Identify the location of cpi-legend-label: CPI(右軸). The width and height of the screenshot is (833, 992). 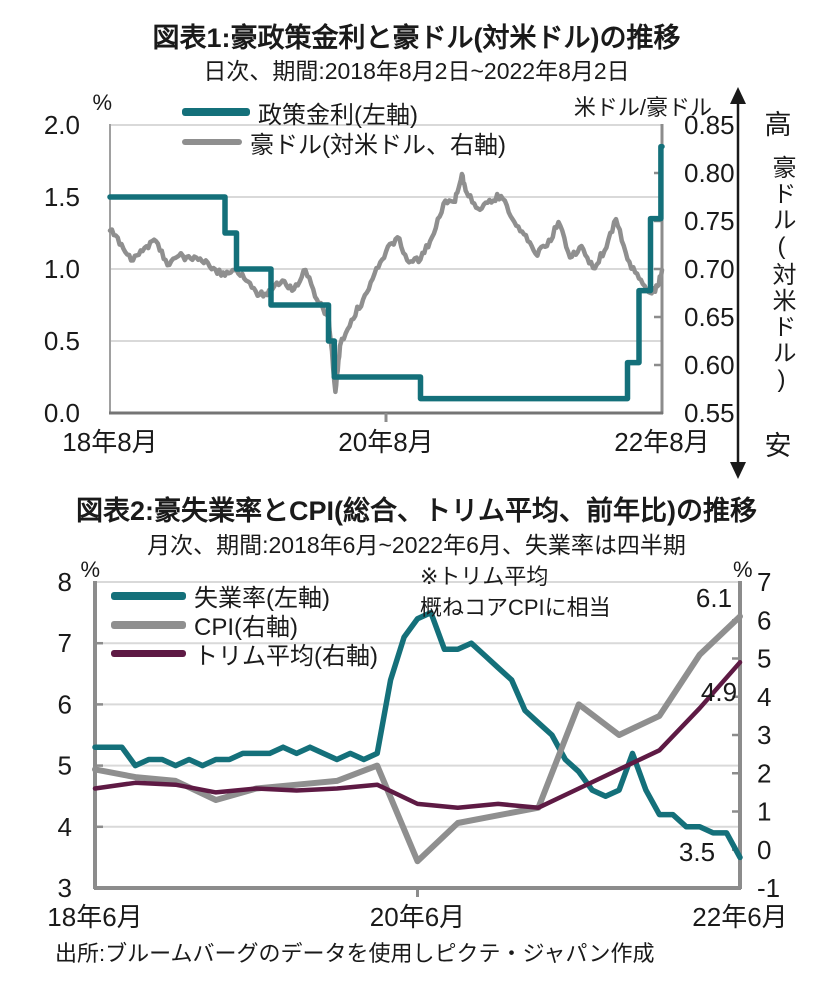
(246, 627).